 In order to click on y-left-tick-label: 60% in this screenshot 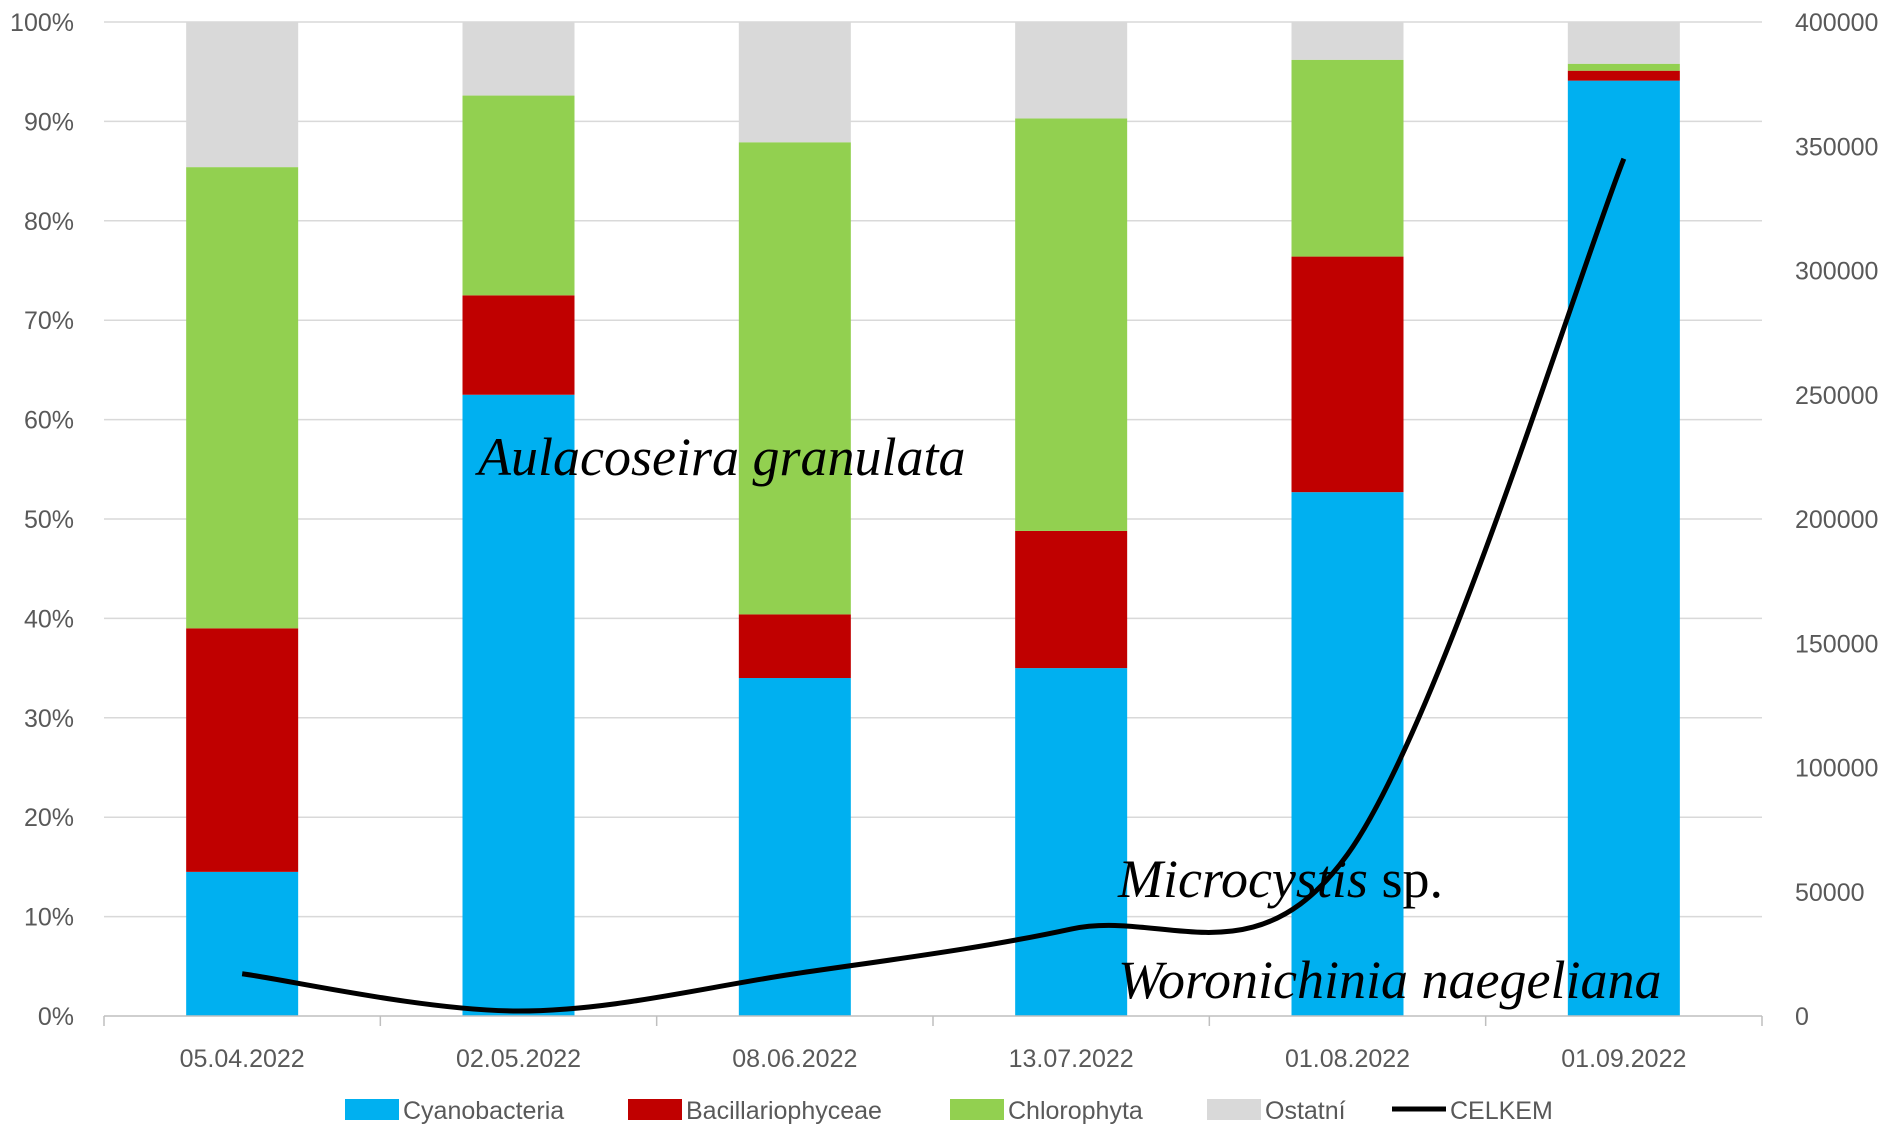, I will do `click(49, 421)`.